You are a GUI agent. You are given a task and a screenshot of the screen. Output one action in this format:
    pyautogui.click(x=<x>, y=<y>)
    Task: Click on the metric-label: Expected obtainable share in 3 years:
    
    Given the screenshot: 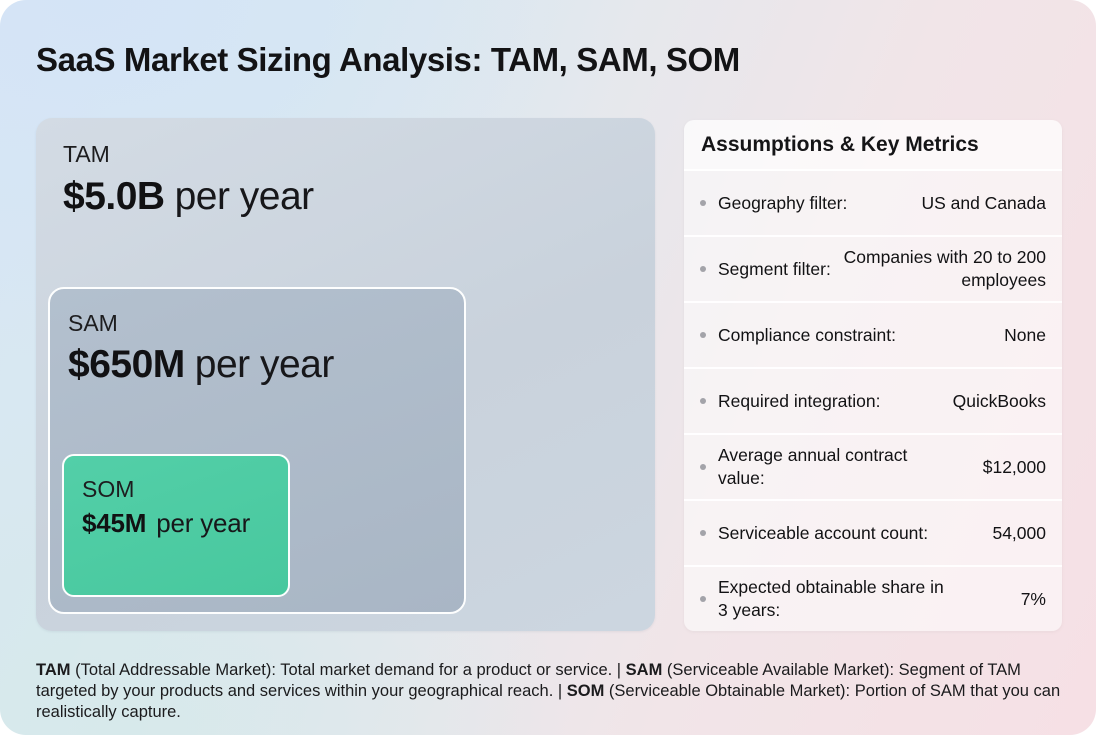 What is the action you would take?
    pyautogui.click(x=831, y=598)
    